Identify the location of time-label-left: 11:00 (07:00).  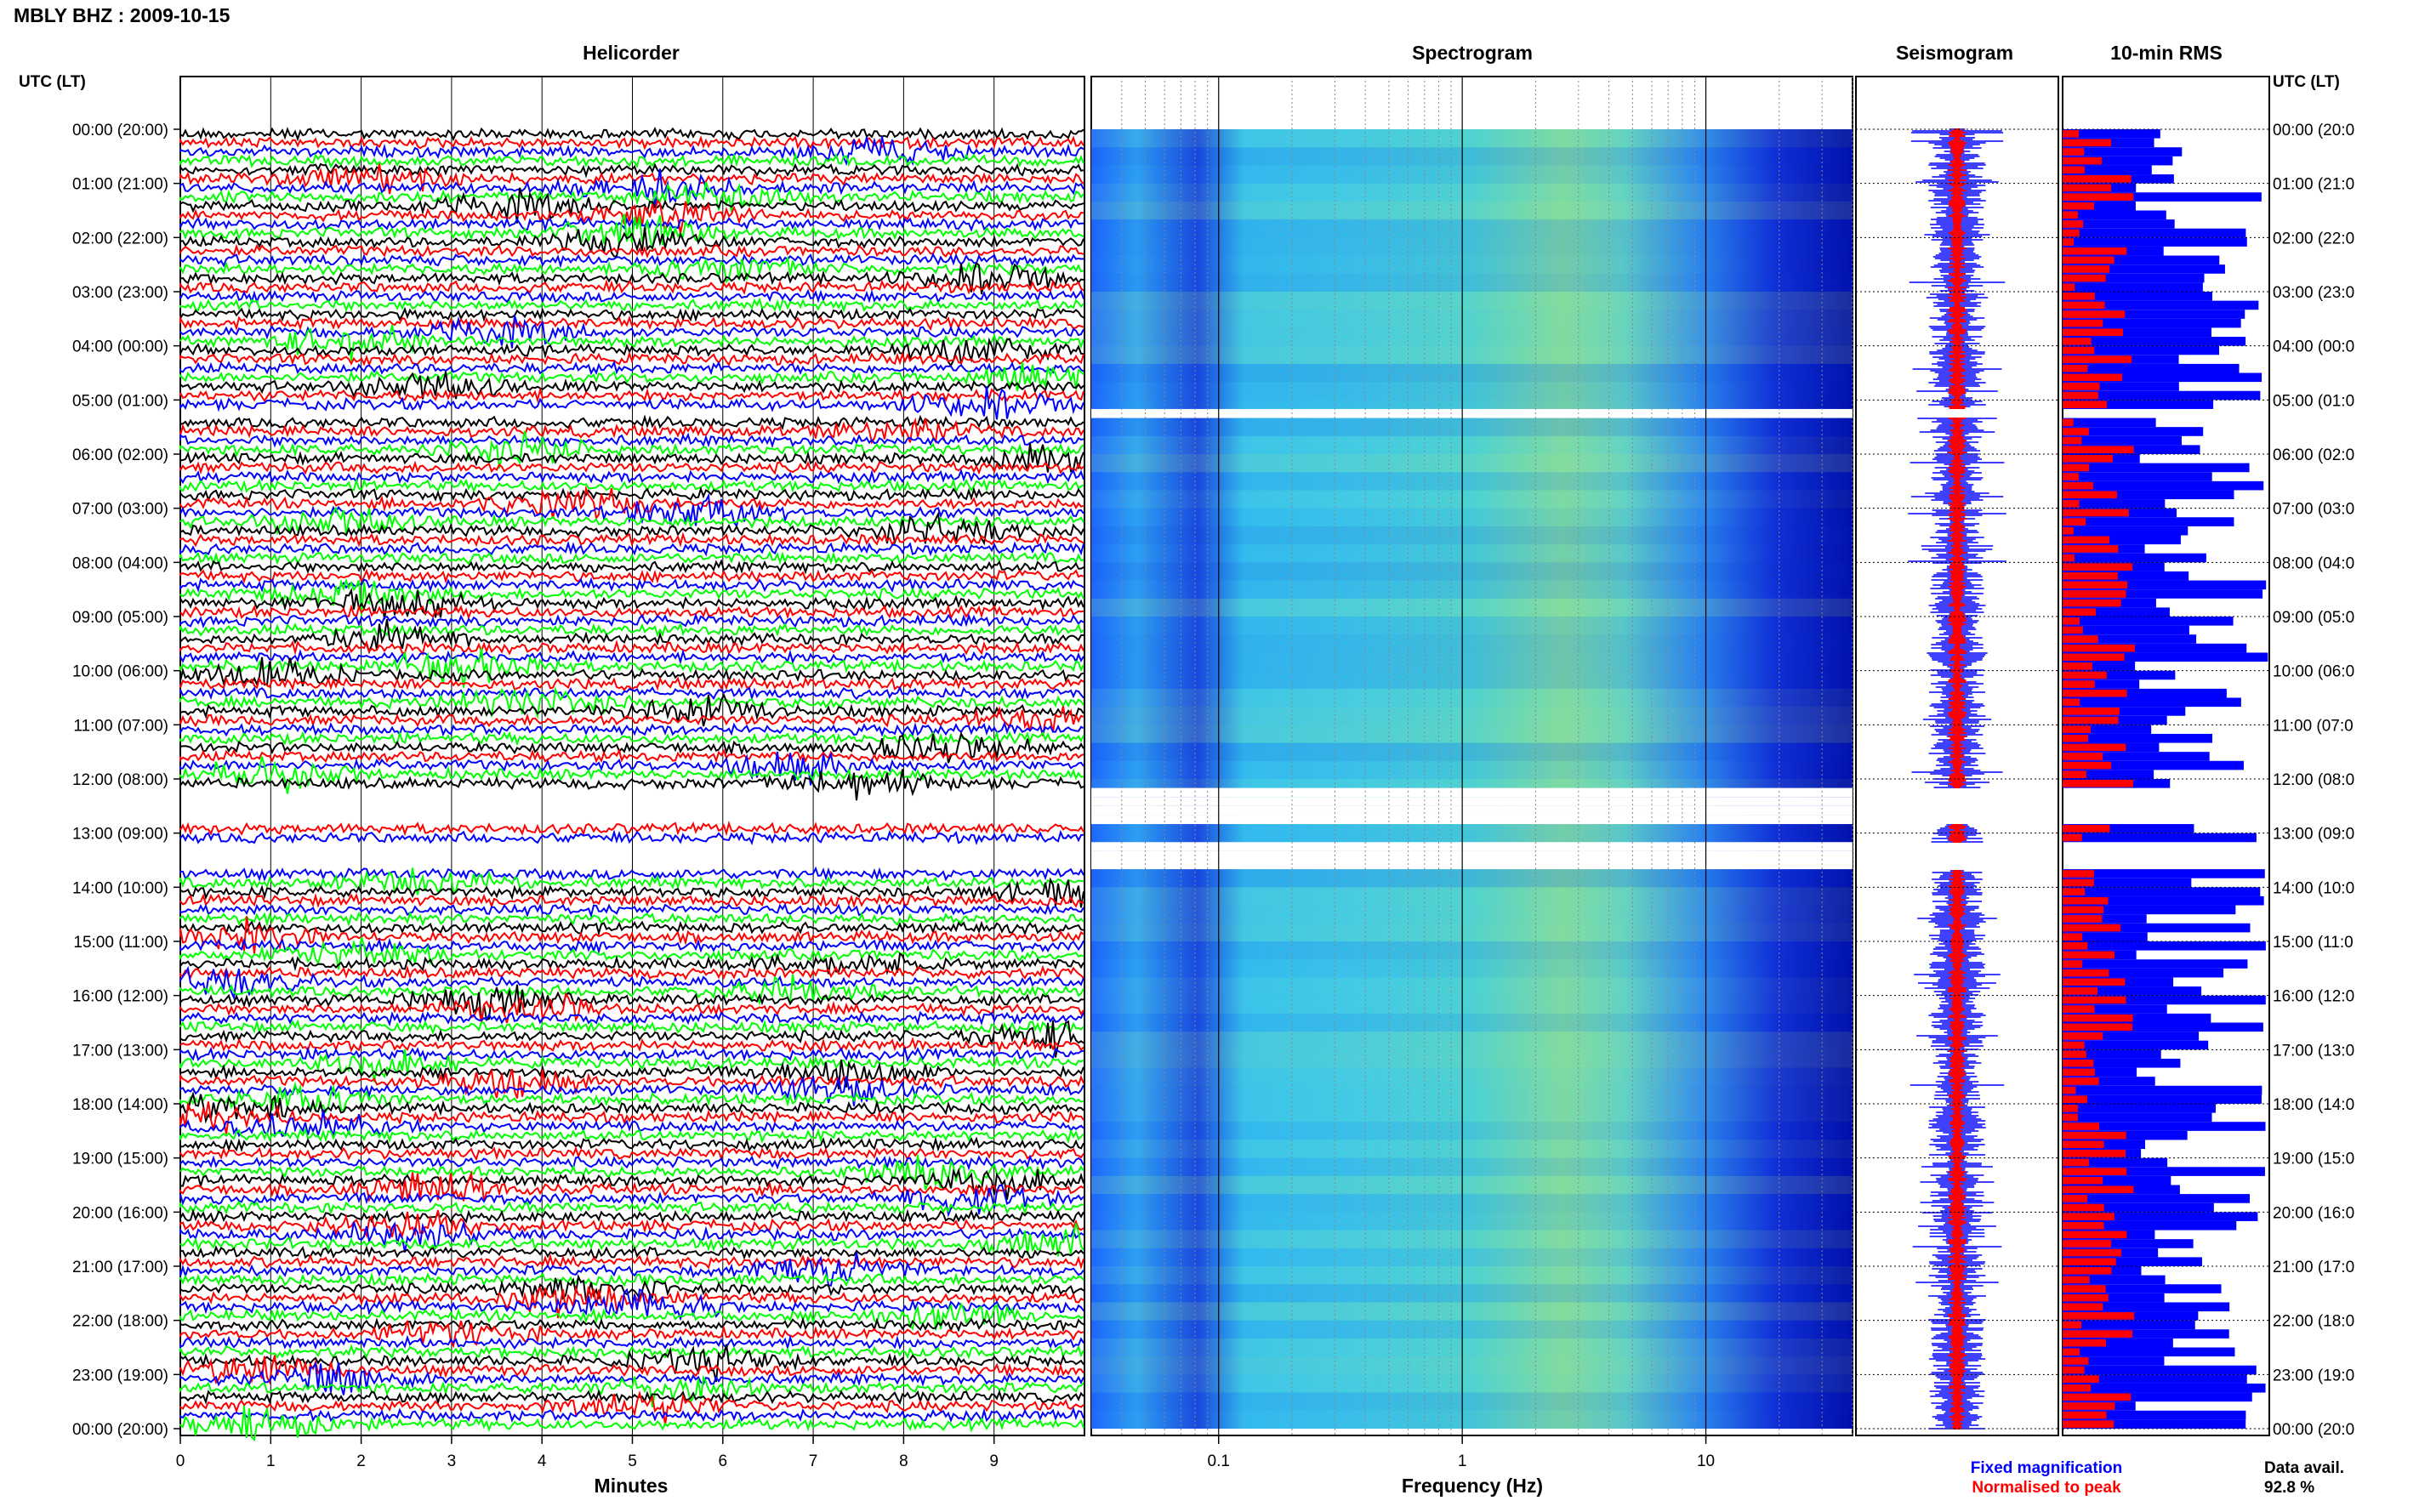
(120, 726).